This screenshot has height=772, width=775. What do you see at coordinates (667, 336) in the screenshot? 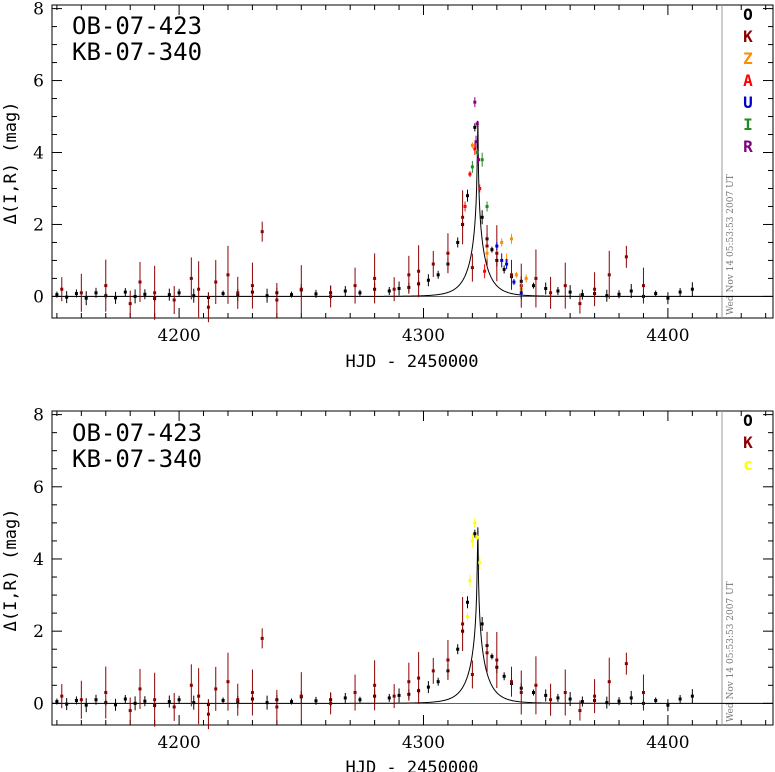
I see `x-tick-label: 4400` at bounding box center [667, 336].